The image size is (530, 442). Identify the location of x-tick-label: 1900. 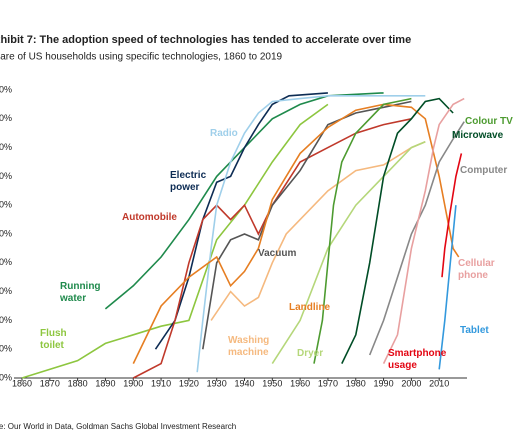
(133, 383).